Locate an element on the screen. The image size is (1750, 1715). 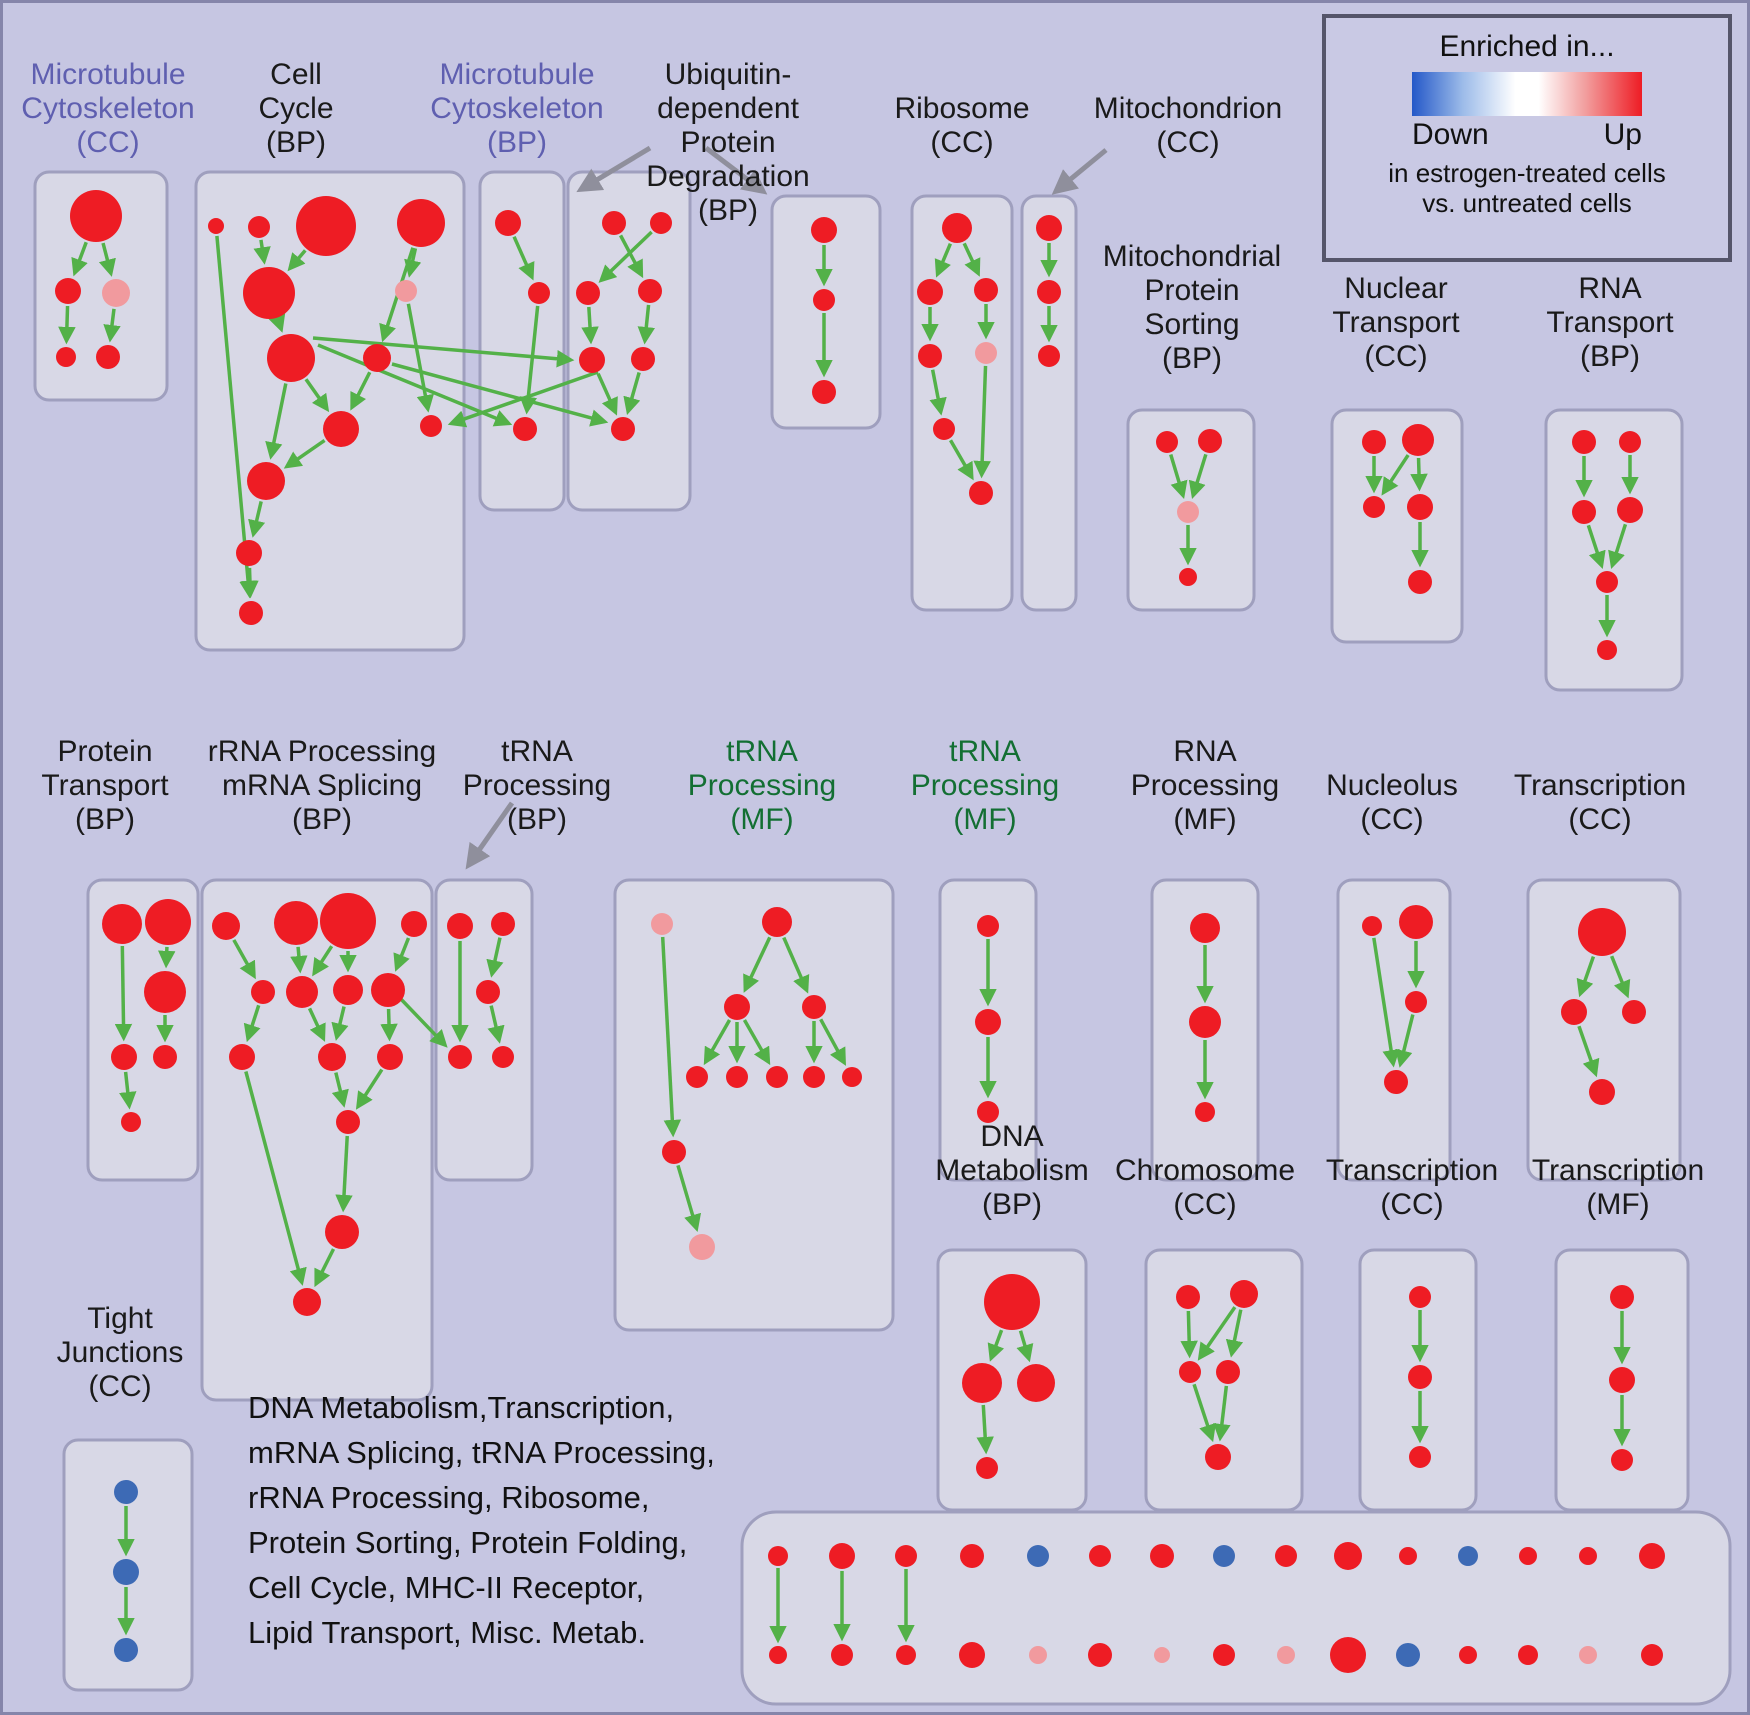
group-label-rrna-processing-mrna-splicing-bp: rRNA Processing mRNA Splicing (BP) is located at coordinates (322, 785).